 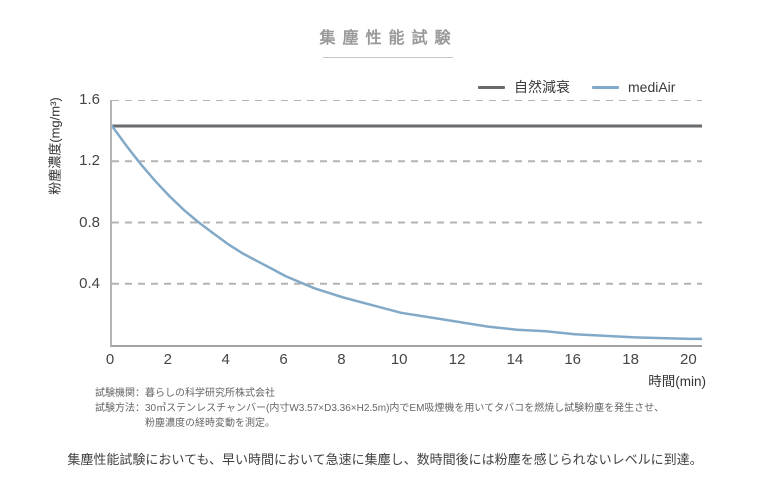 I want to click on x-tick-label: 6, so click(x=283, y=359).